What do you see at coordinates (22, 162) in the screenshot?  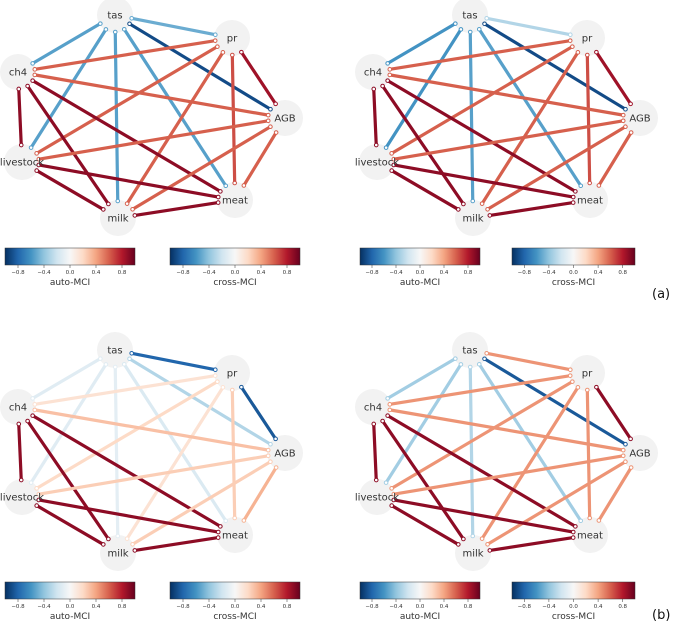 I see `node-circle-livestock` at bounding box center [22, 162].